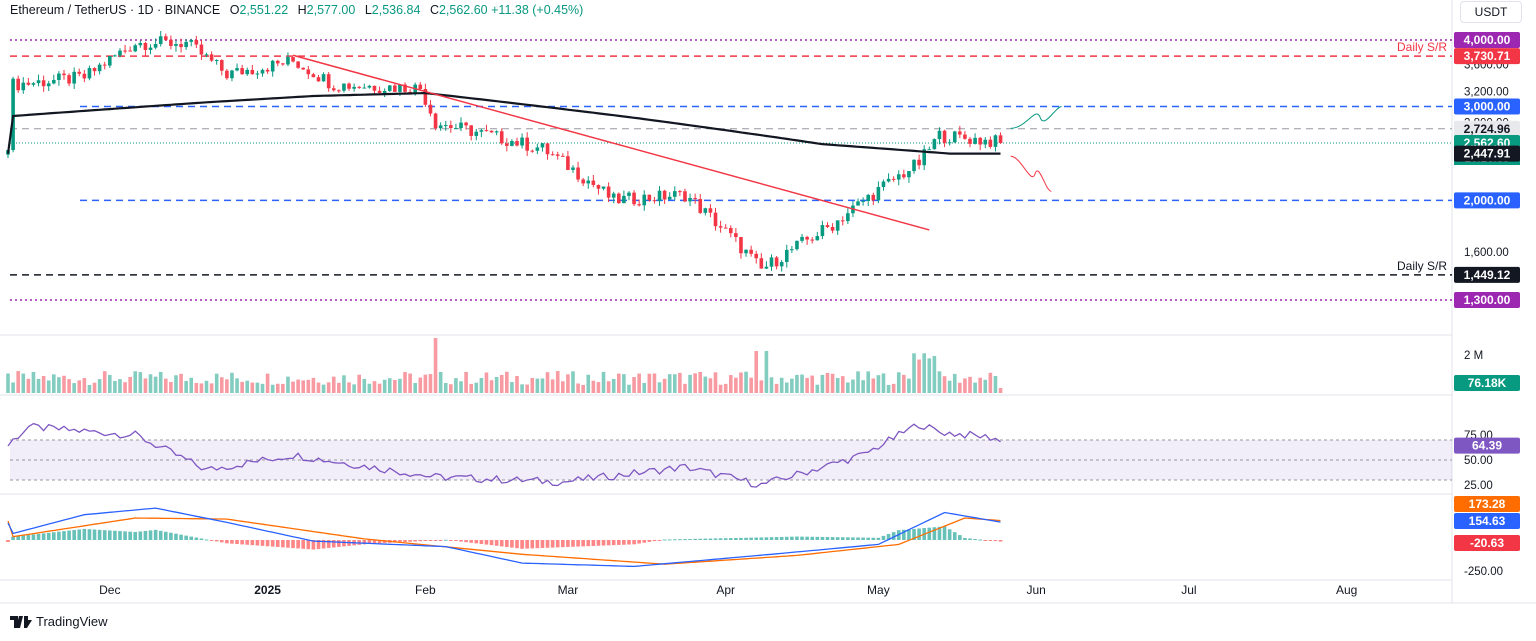 This screenshot has width=1536, height=641. I want to click on level-annotation: Daily S/R, so click(1422, 266).